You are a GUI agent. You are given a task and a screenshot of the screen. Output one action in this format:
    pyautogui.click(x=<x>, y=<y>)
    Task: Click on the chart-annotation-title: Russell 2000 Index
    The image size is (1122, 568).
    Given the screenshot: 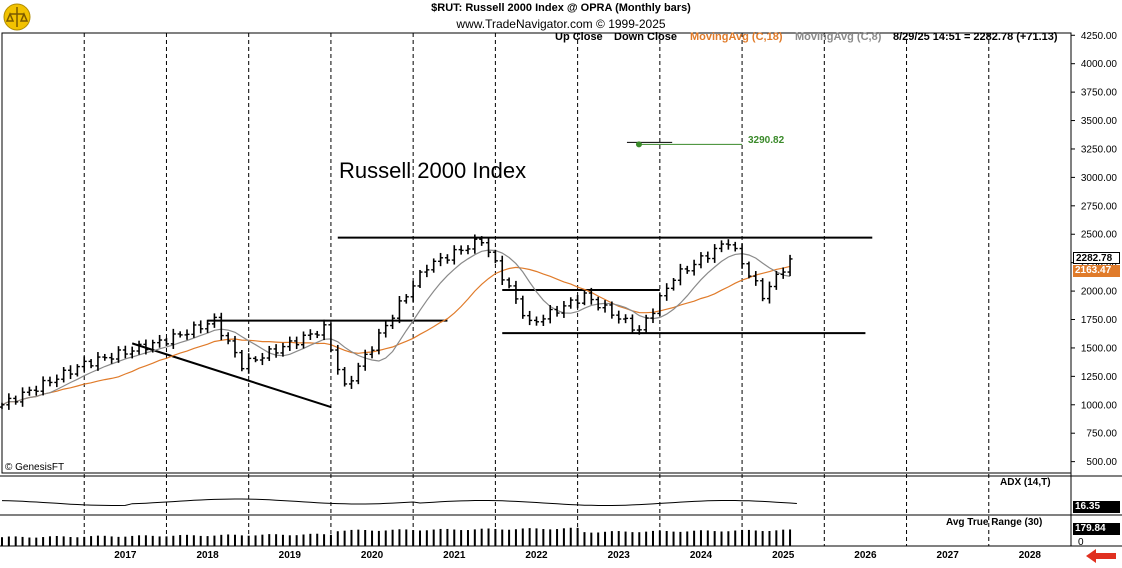 What is the action you would take?
    pyautogui.click(x=433, y=170)
    